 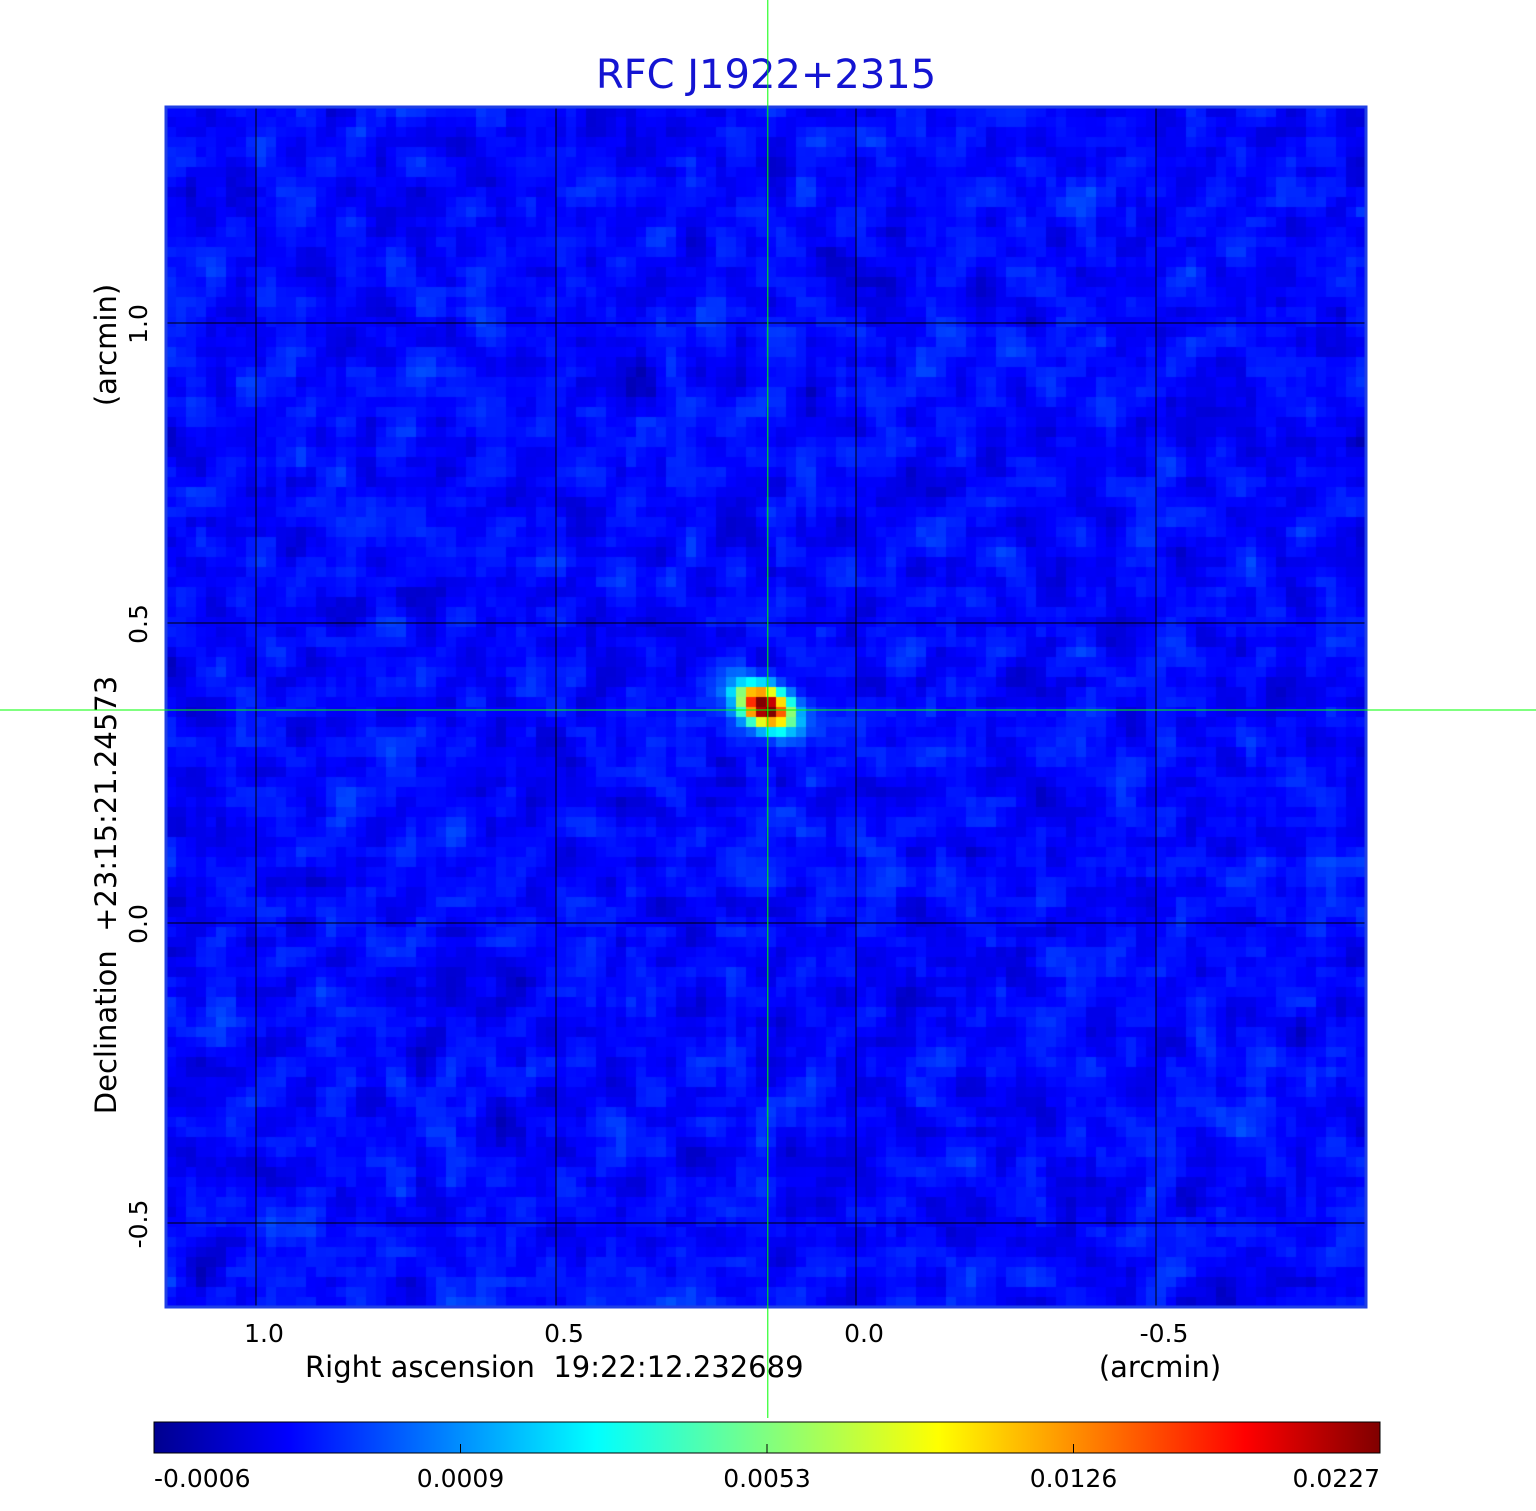 What do you see at coordinates (1164, 1333) in the screenshot?
I see `x-tick-label: -0.5` at bounding box center [1164, 1333].